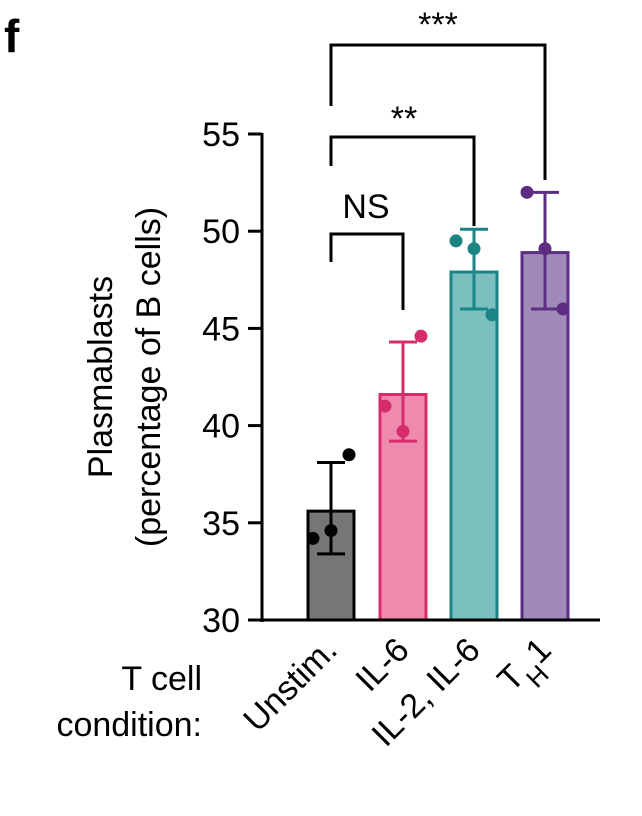 The height and width of the screenshot is (816, 642). Describe the element at coordinates (290, 685) in the screenshot. I see `x-tick-label: Unstim.` at that location.